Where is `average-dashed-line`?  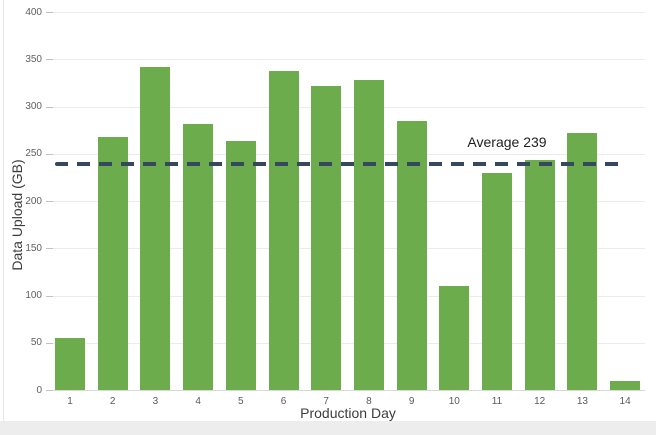
average-dashed-line is located at coordinates (338, 164).